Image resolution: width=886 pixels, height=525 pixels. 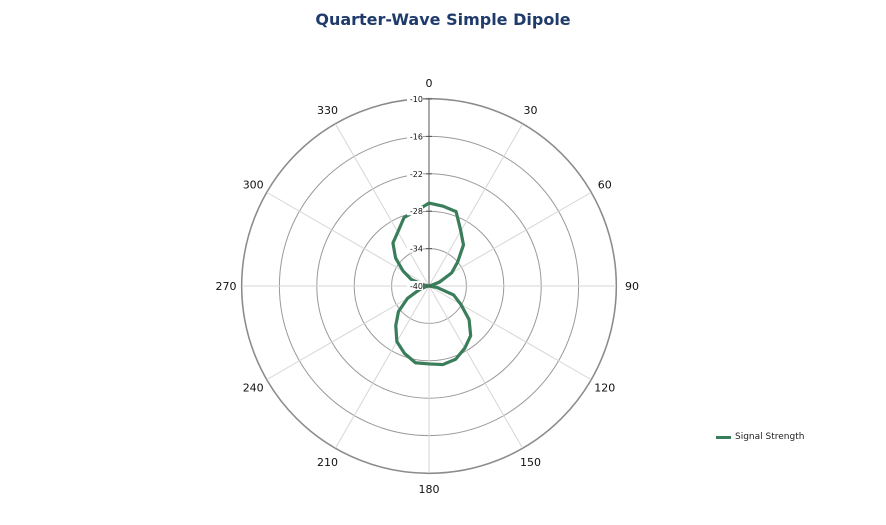 I want to click on radial-axis: -10 -16 -22 -28 -34 -40, so click(x=419, y=192).